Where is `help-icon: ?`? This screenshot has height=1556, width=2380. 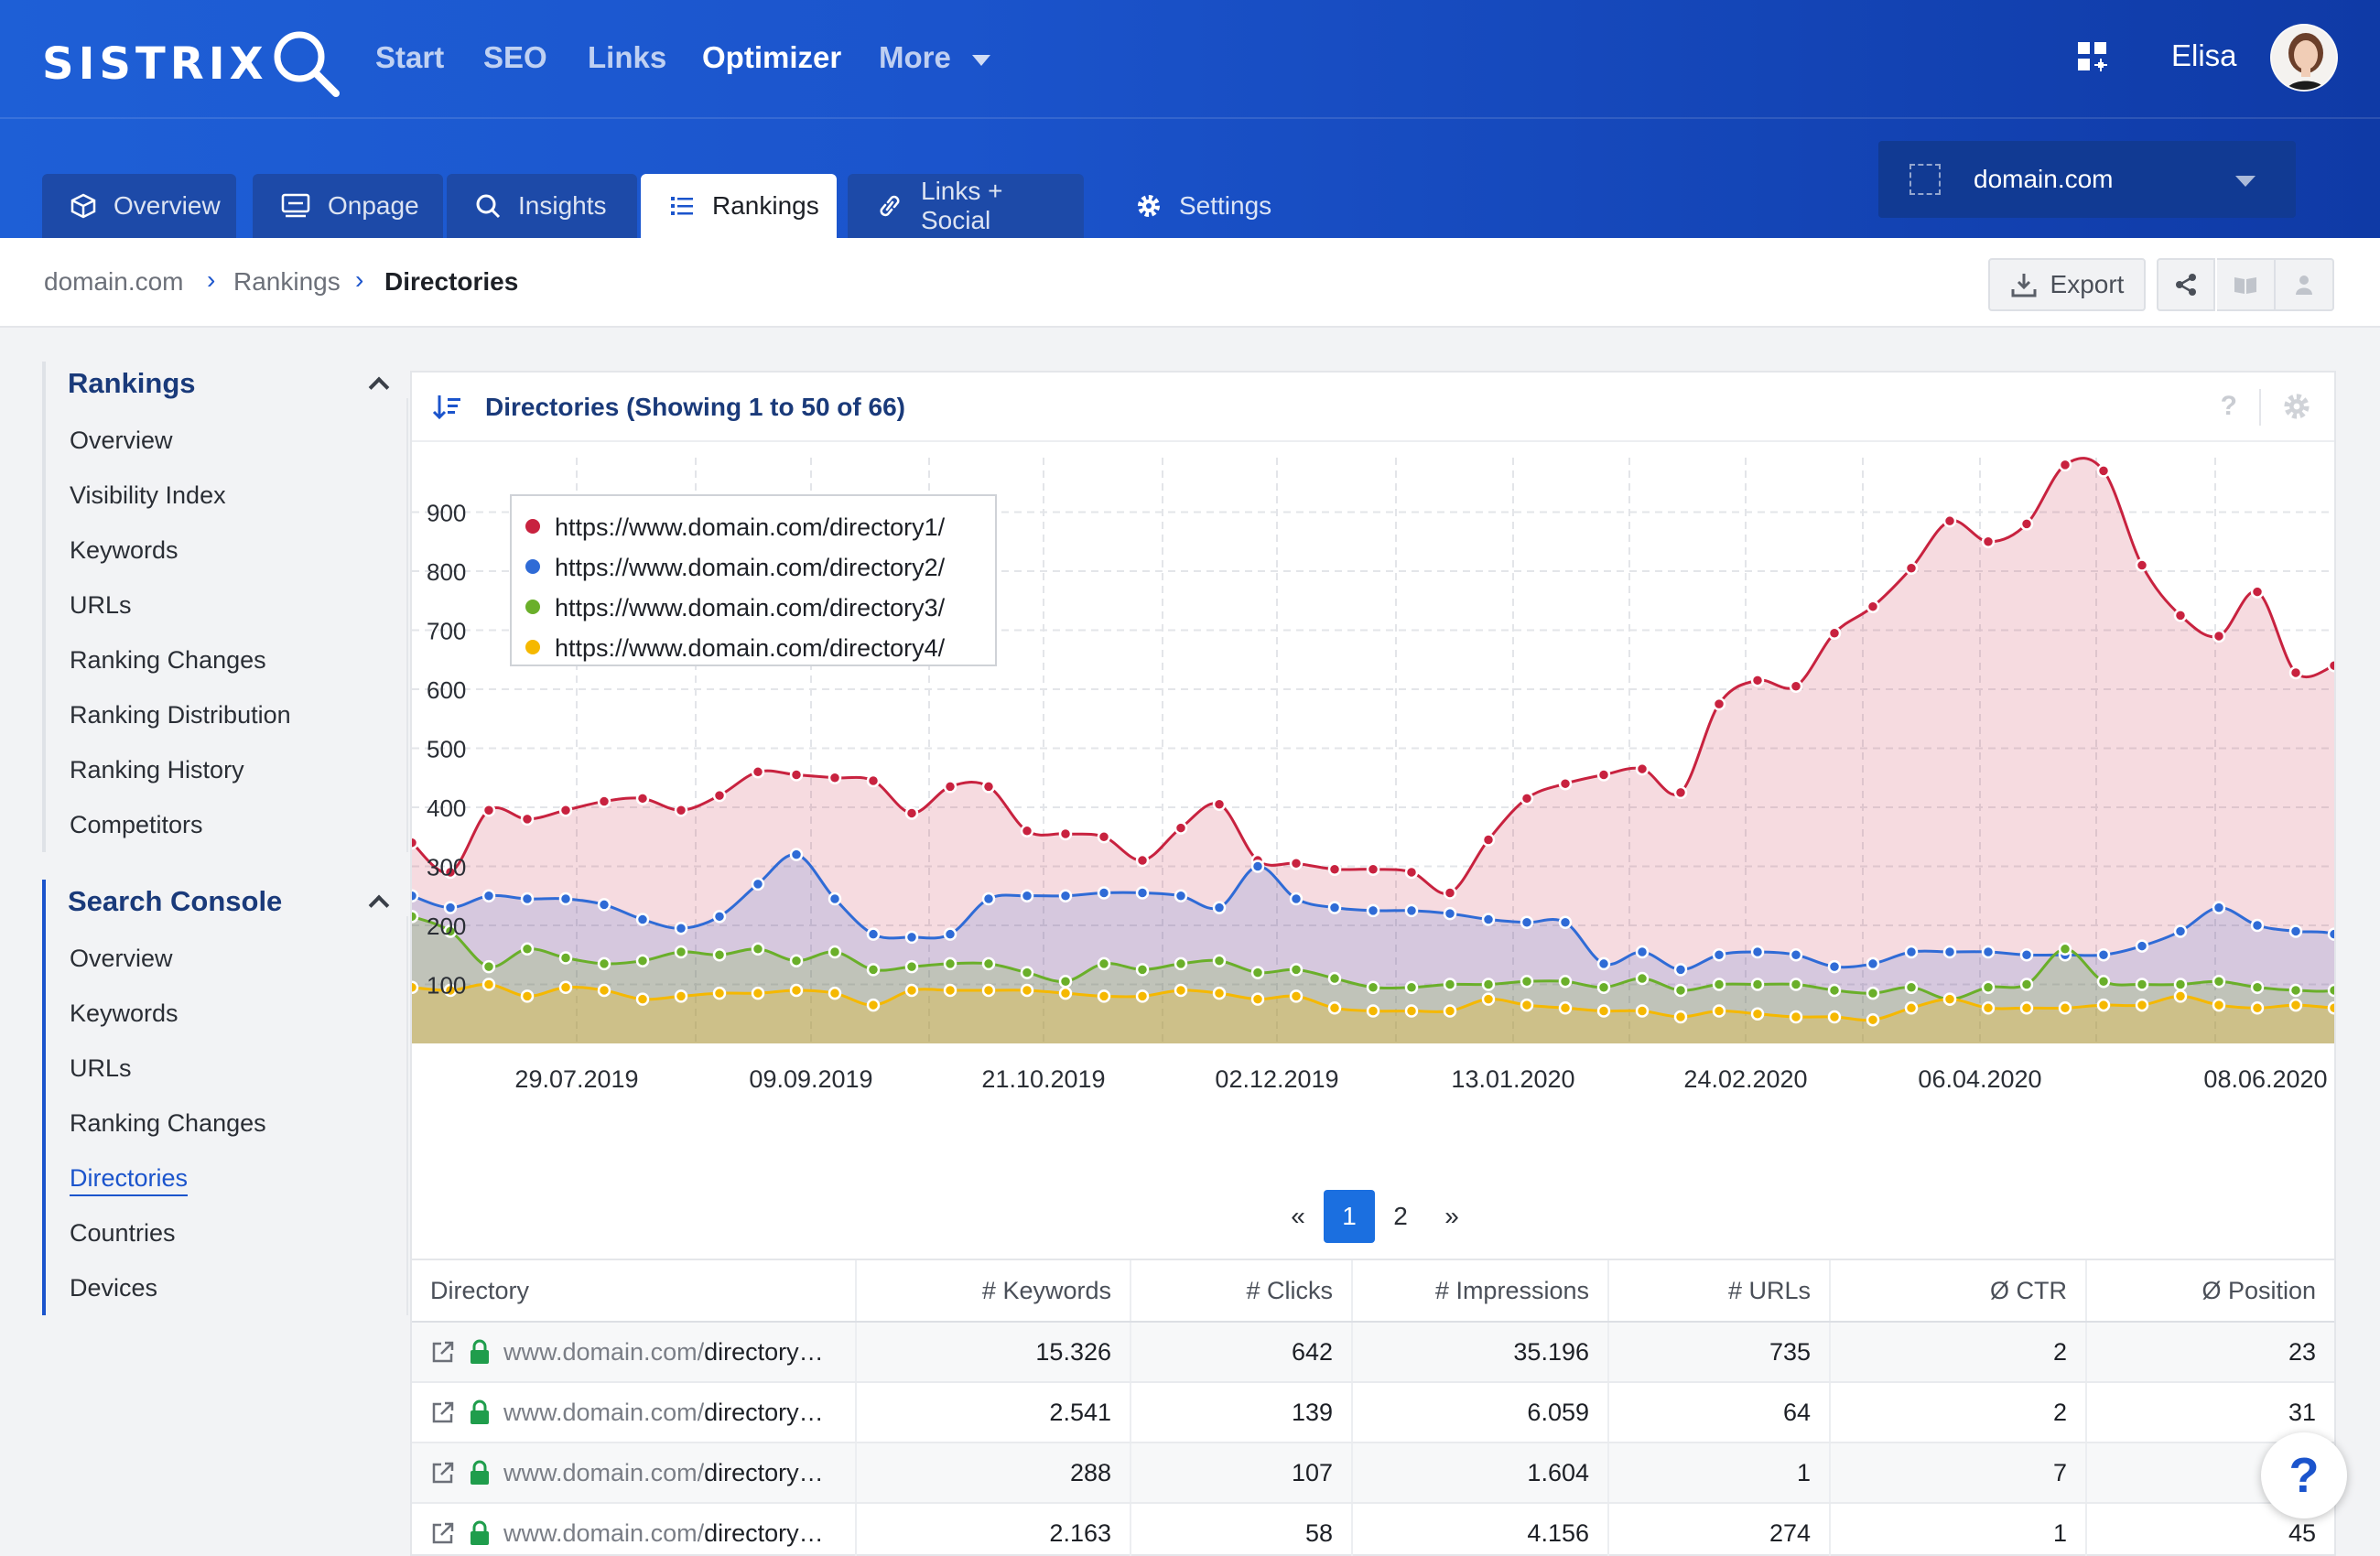 help-icon: ? is located at coordinates (2228, 406).